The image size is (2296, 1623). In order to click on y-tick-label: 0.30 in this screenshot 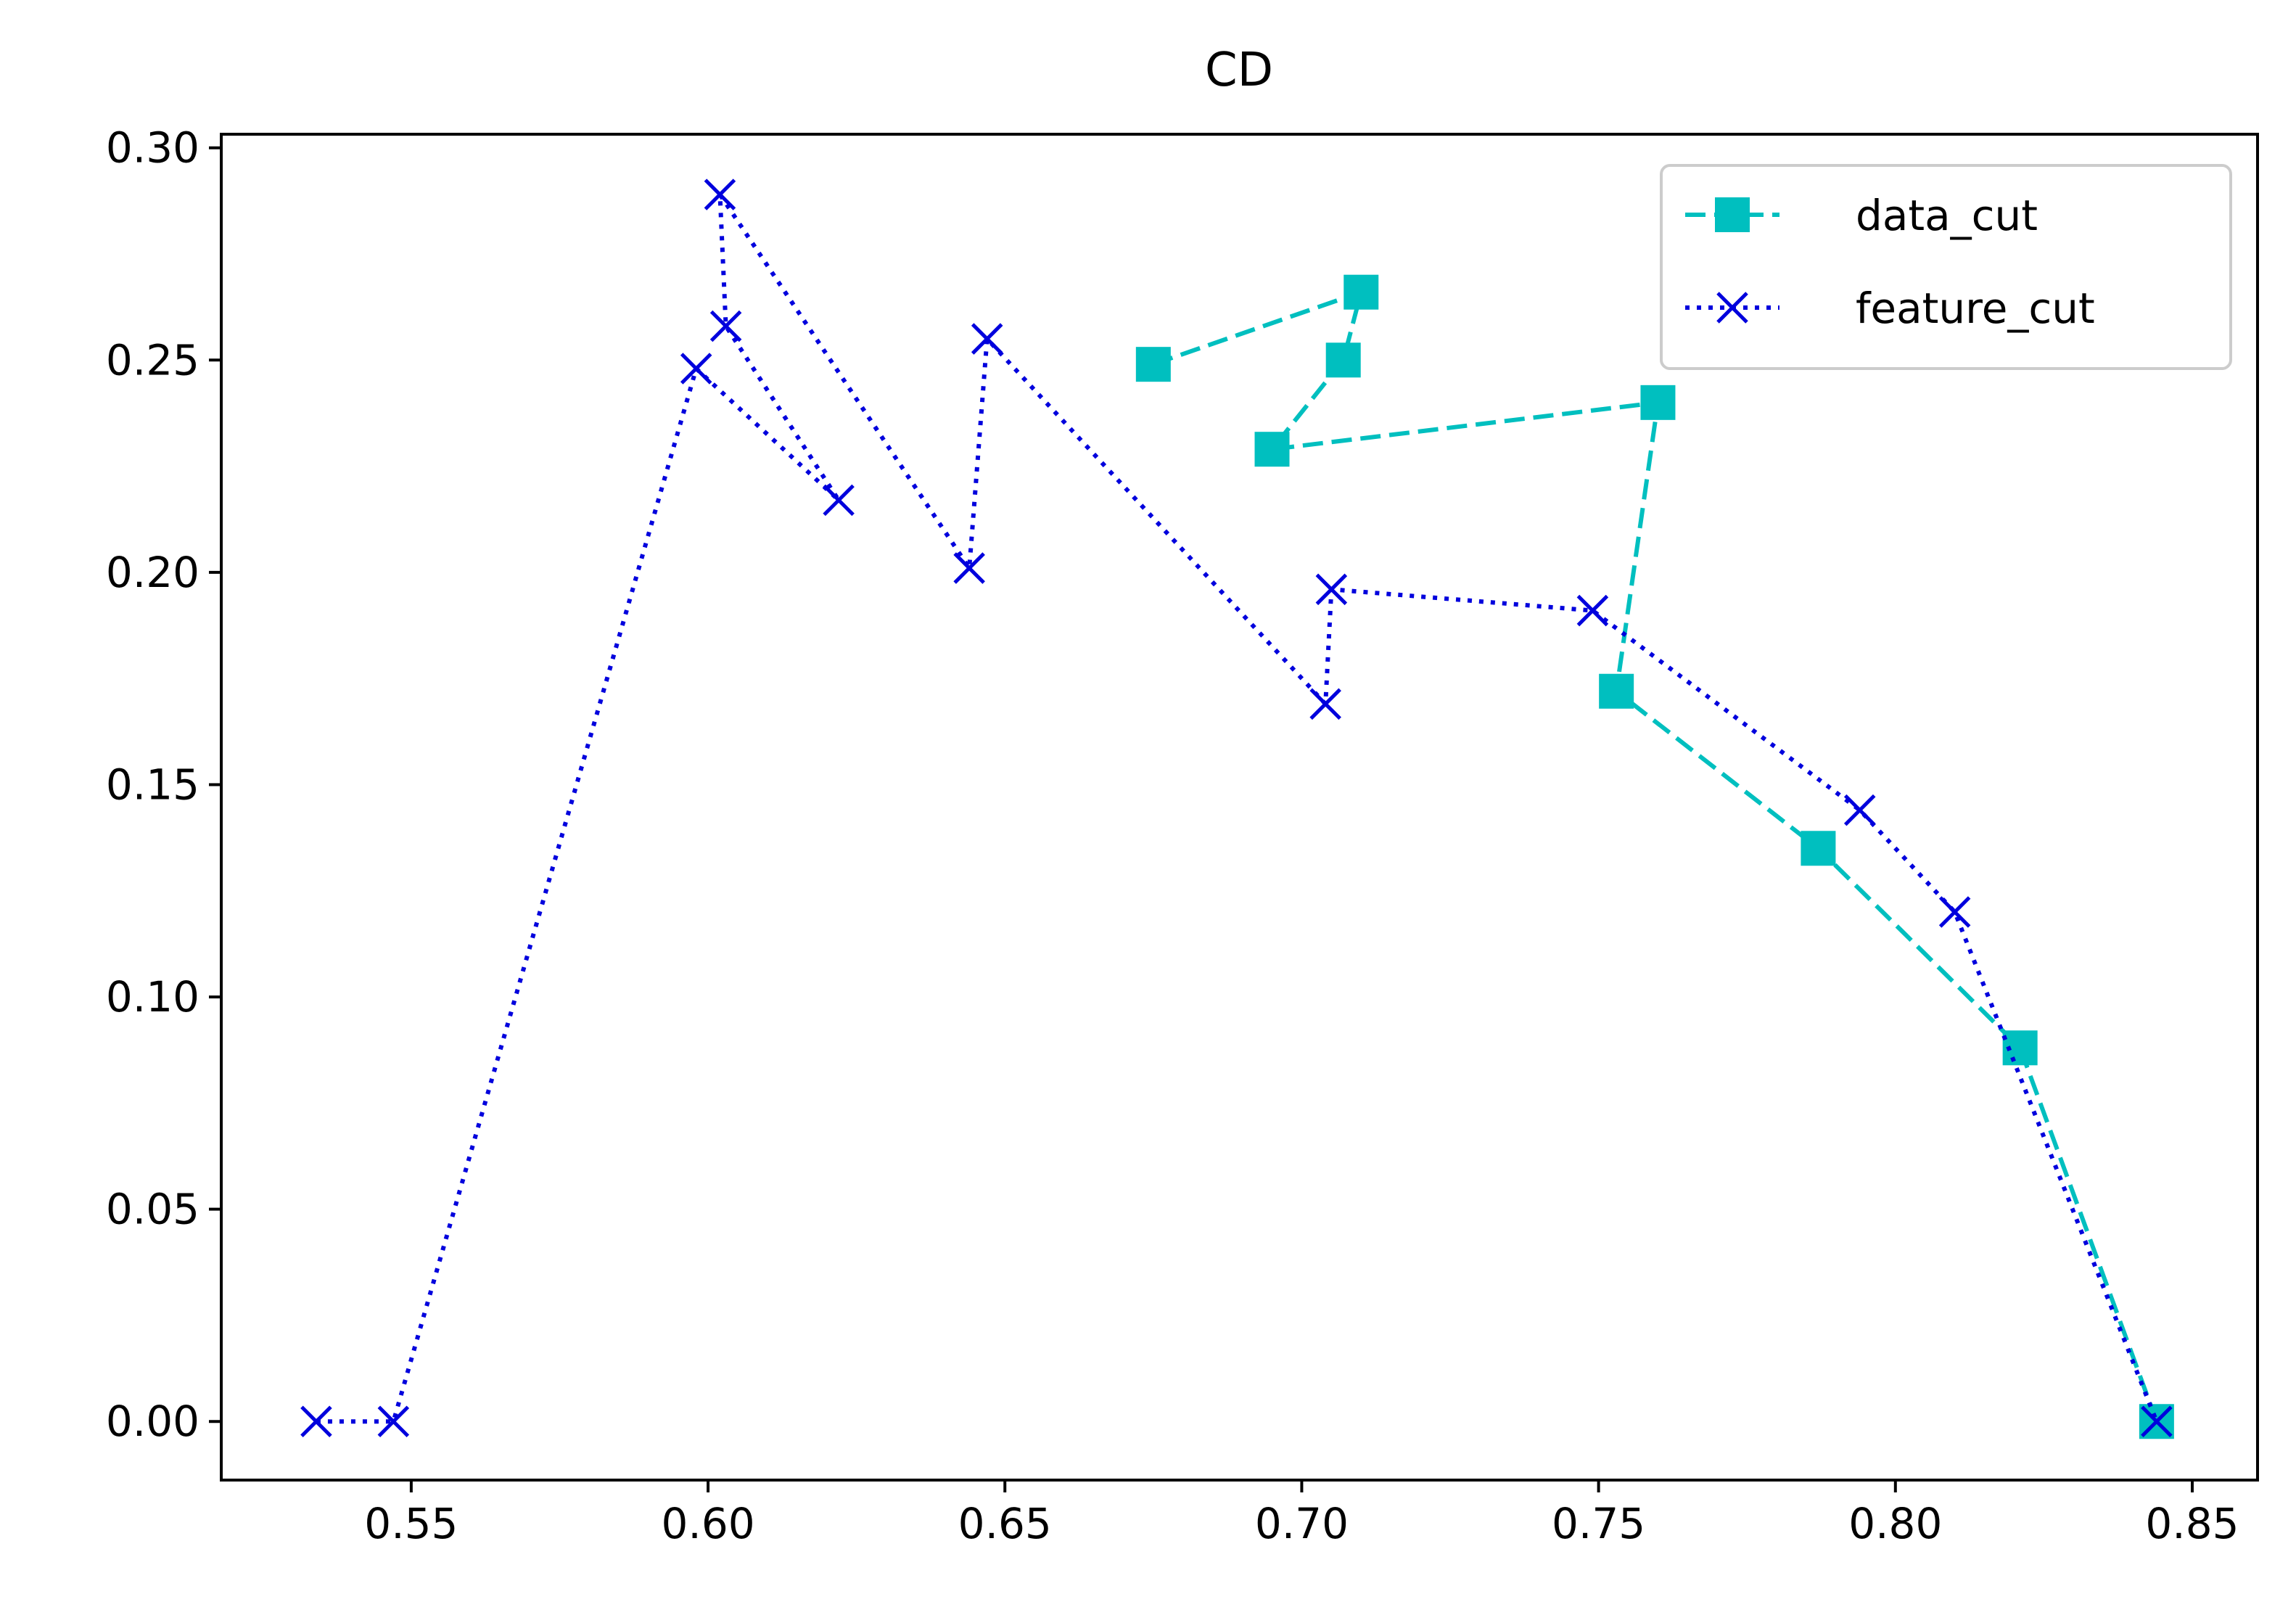, I will do `click(152, 148)`.